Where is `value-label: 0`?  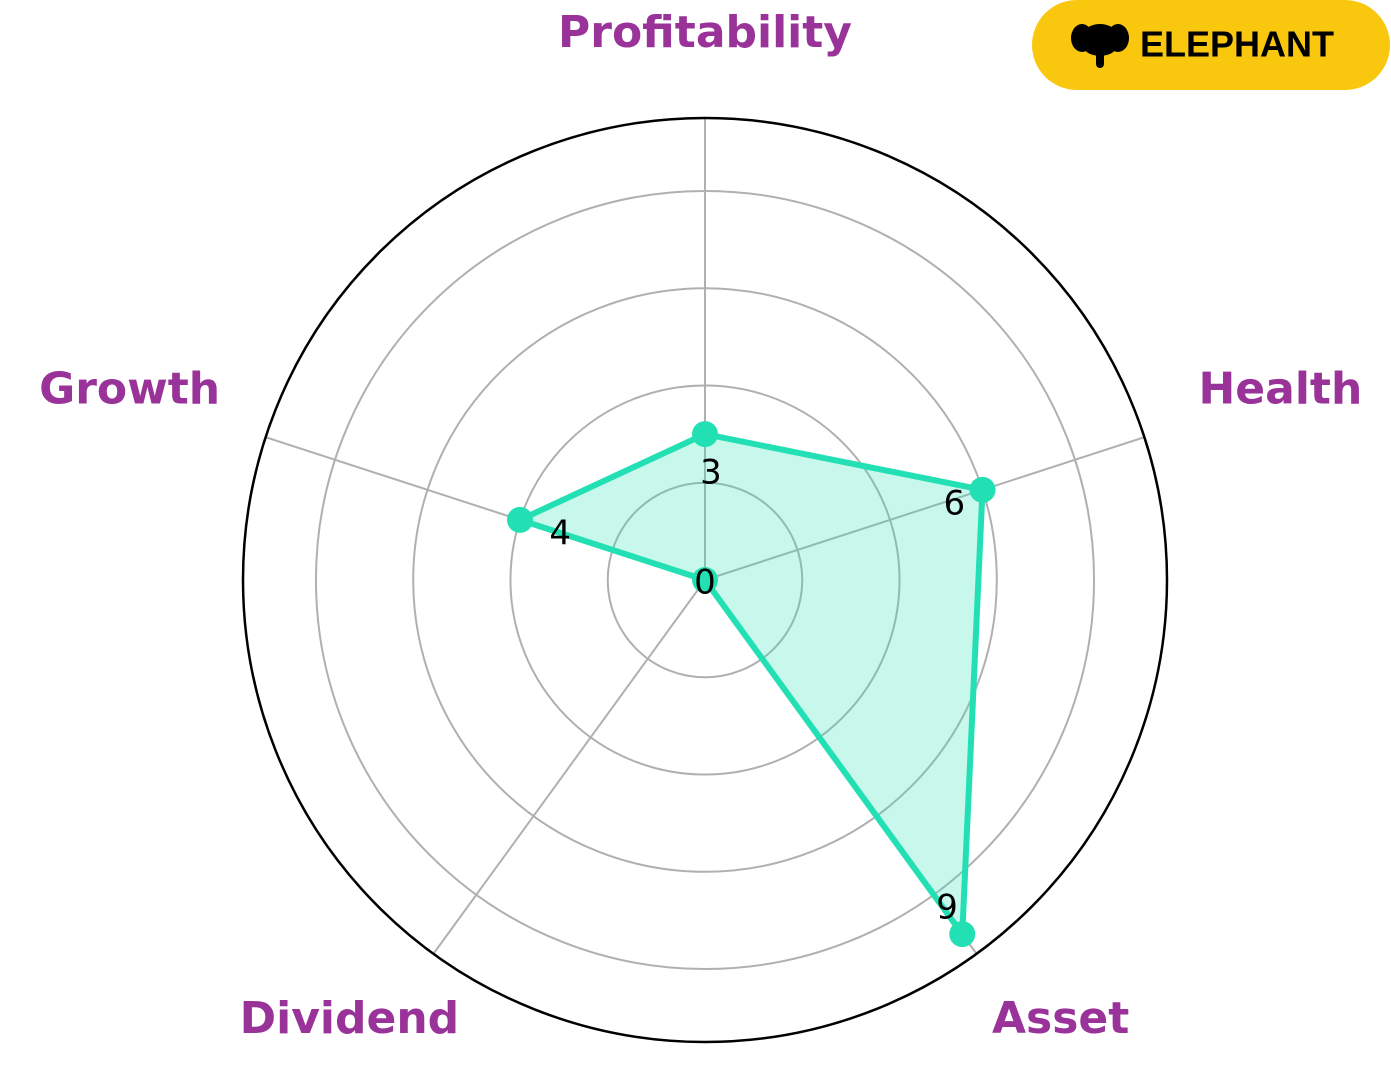
value-label: 0 is located at coordinates (705, 583).